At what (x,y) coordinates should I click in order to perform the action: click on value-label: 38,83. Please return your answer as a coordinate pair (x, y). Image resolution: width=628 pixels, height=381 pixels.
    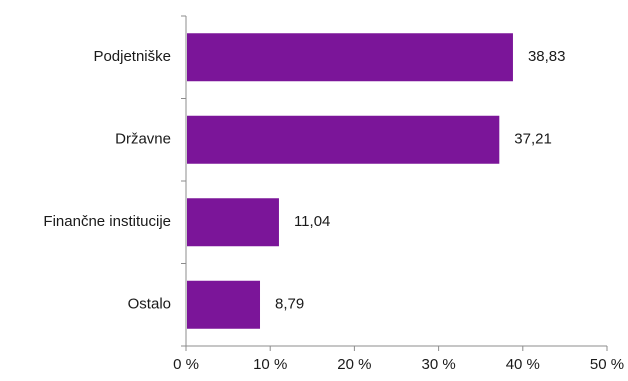
    Looking at the image, I should click on (547, 56).